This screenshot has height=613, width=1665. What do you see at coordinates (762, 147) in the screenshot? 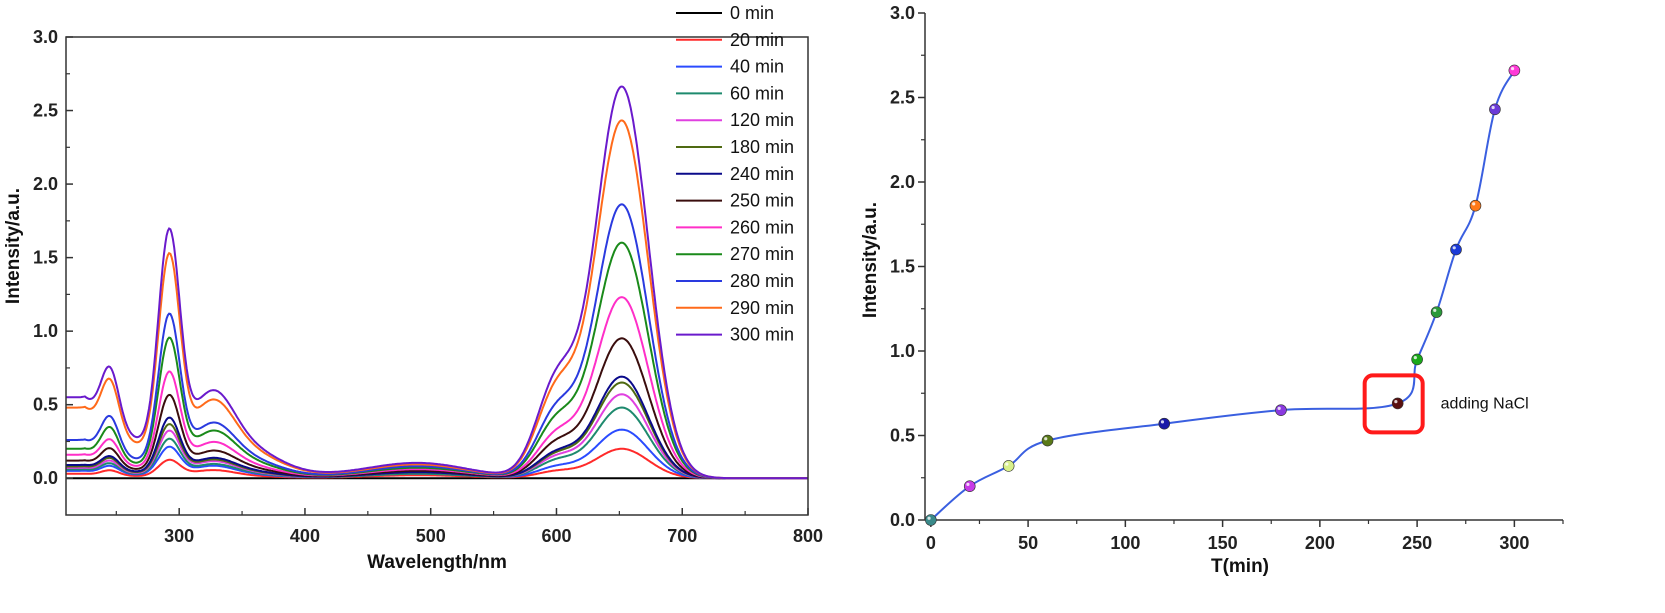
I see `legend-label: 180 min` at bounding box center [762, 147].